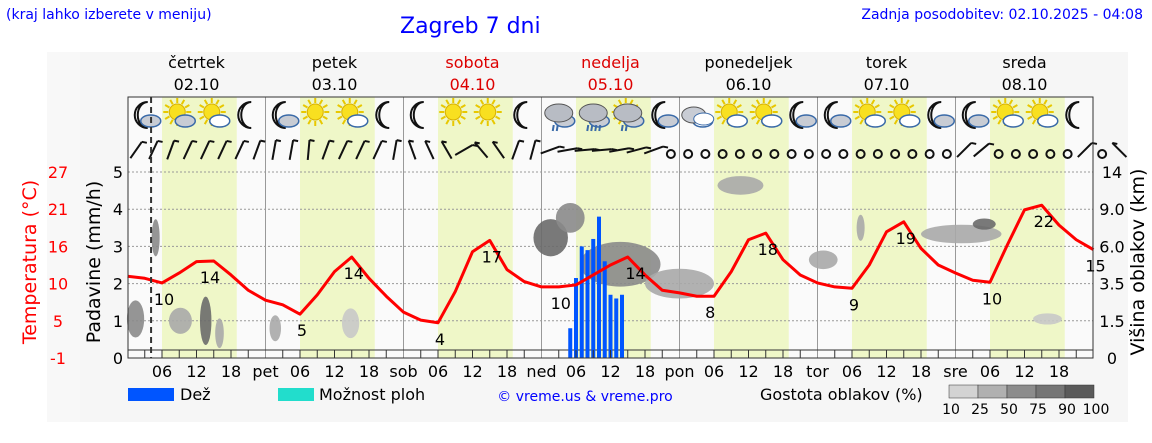 Image resolution: width=1152 pixels, height=443 pixels. Describe the element at coordinates (335, 84) in the screenshot. I see `day-date: 03.10` at that location.